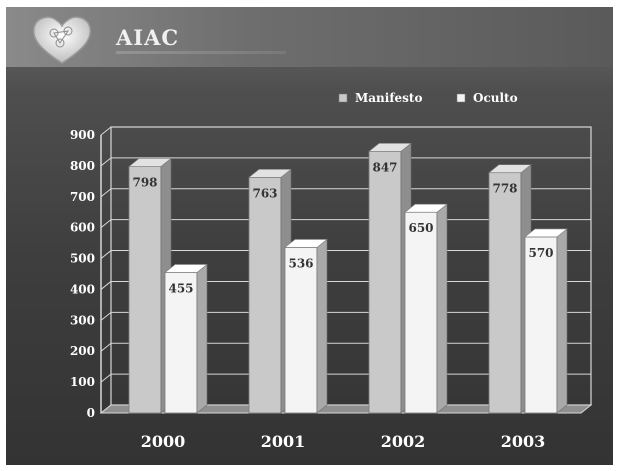  Describe the element at coordinates (82, 289) in the screenshot. I see `y-tick-label: 400` at that location.